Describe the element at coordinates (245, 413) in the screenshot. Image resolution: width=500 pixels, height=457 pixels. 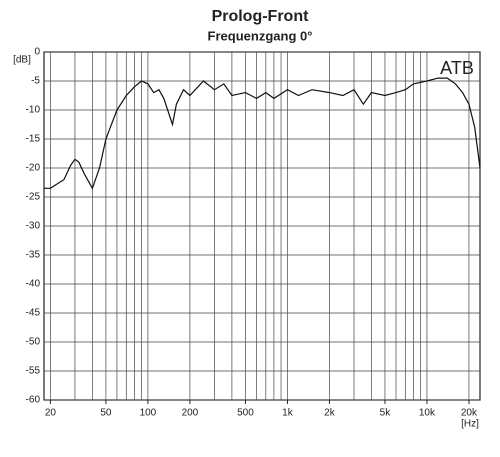
I see `x-tick-label: 500` at that location.